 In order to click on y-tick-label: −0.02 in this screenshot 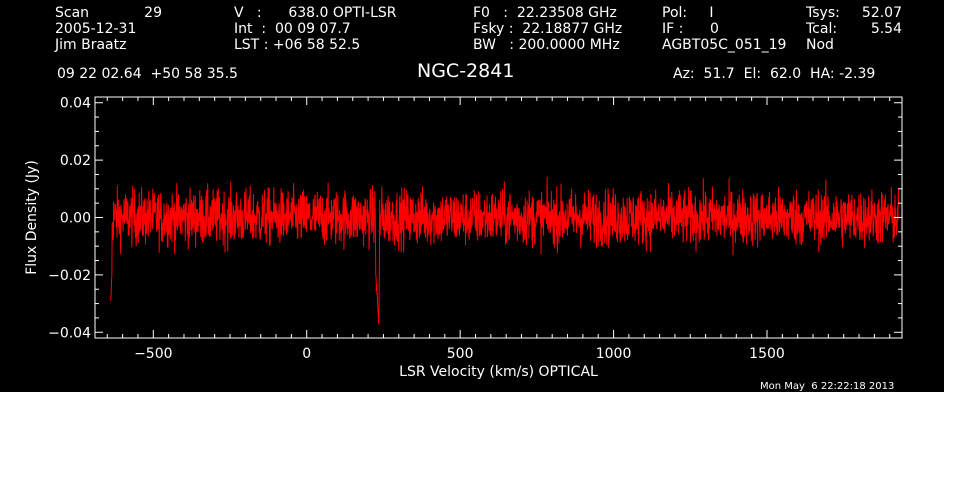, I will do `click(69, 276)`.